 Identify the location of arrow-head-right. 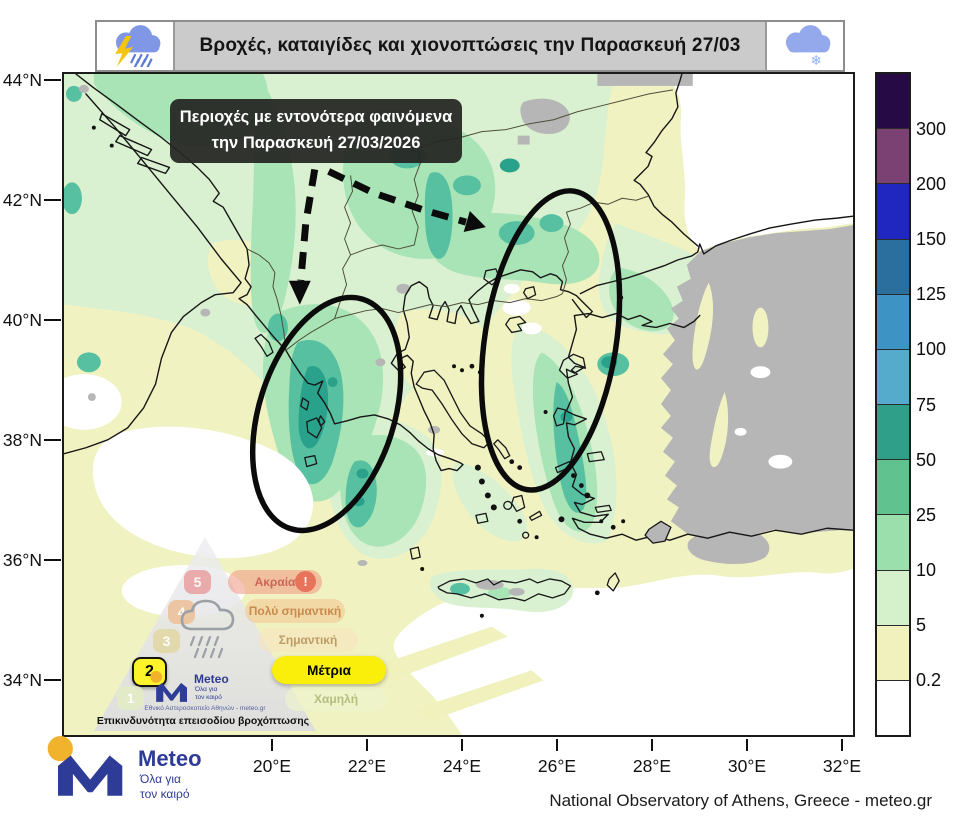
(474, 221).